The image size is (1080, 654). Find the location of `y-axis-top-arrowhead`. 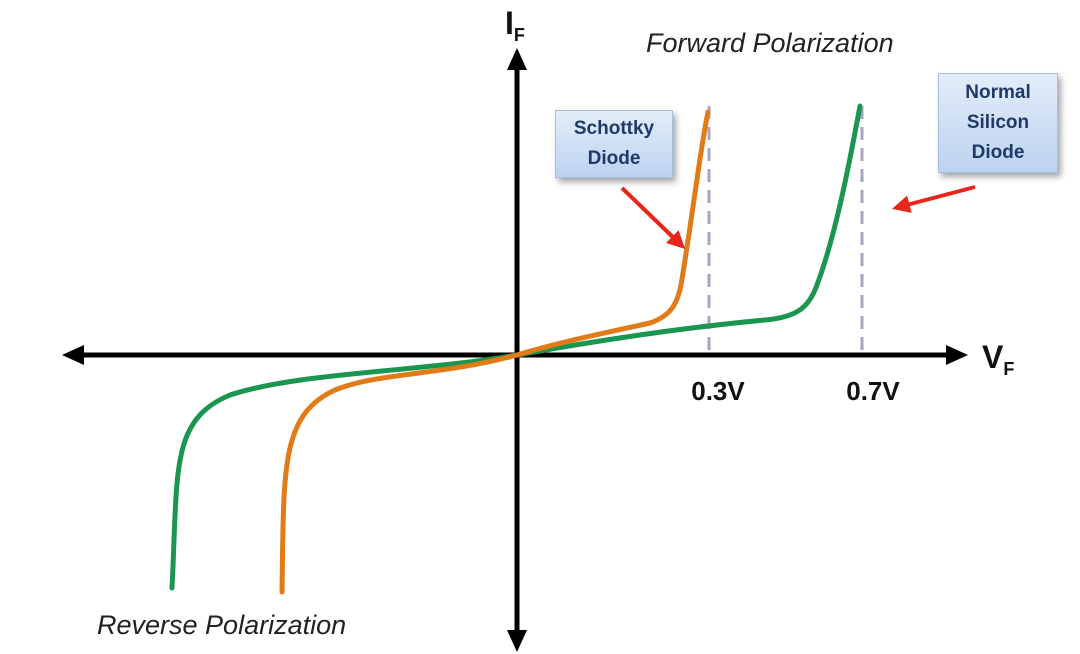

y-axis-top-arrowhead is located at coordinates (517, 59).